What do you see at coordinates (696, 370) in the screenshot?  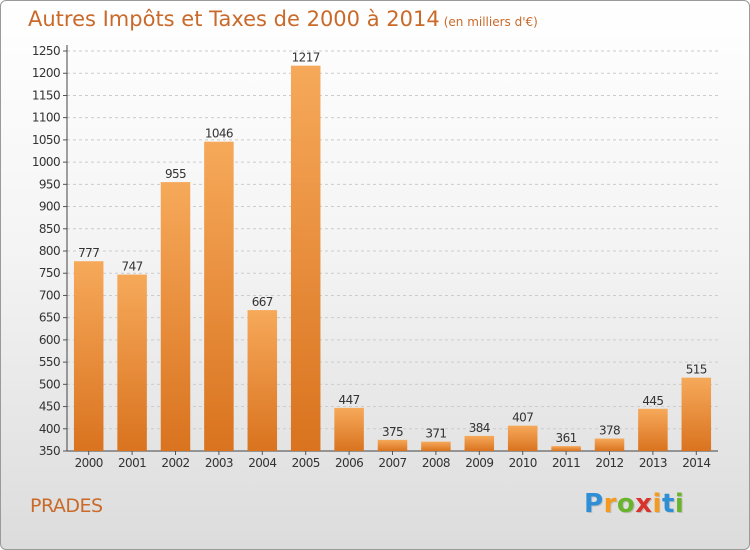 I see `data-label: 515` at bounding box center [696, 370].